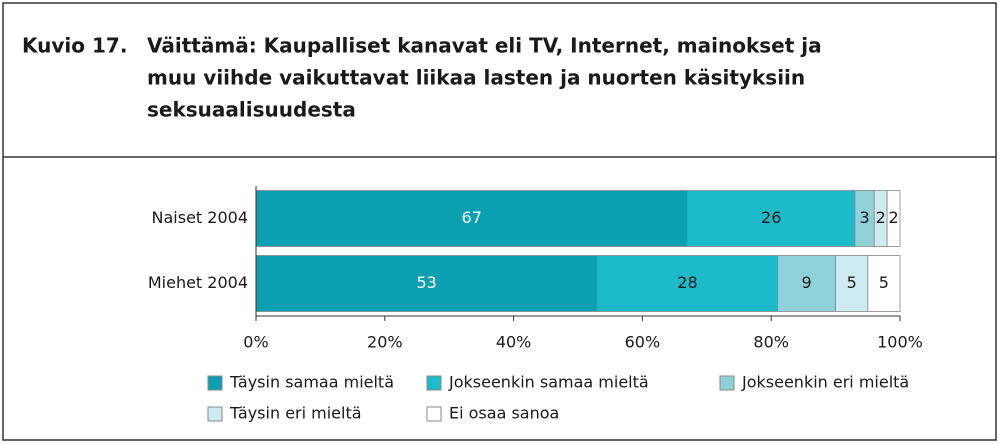 The image size is (999, 445). I want to click on x-tick-label: 100%, so click(900, 342).